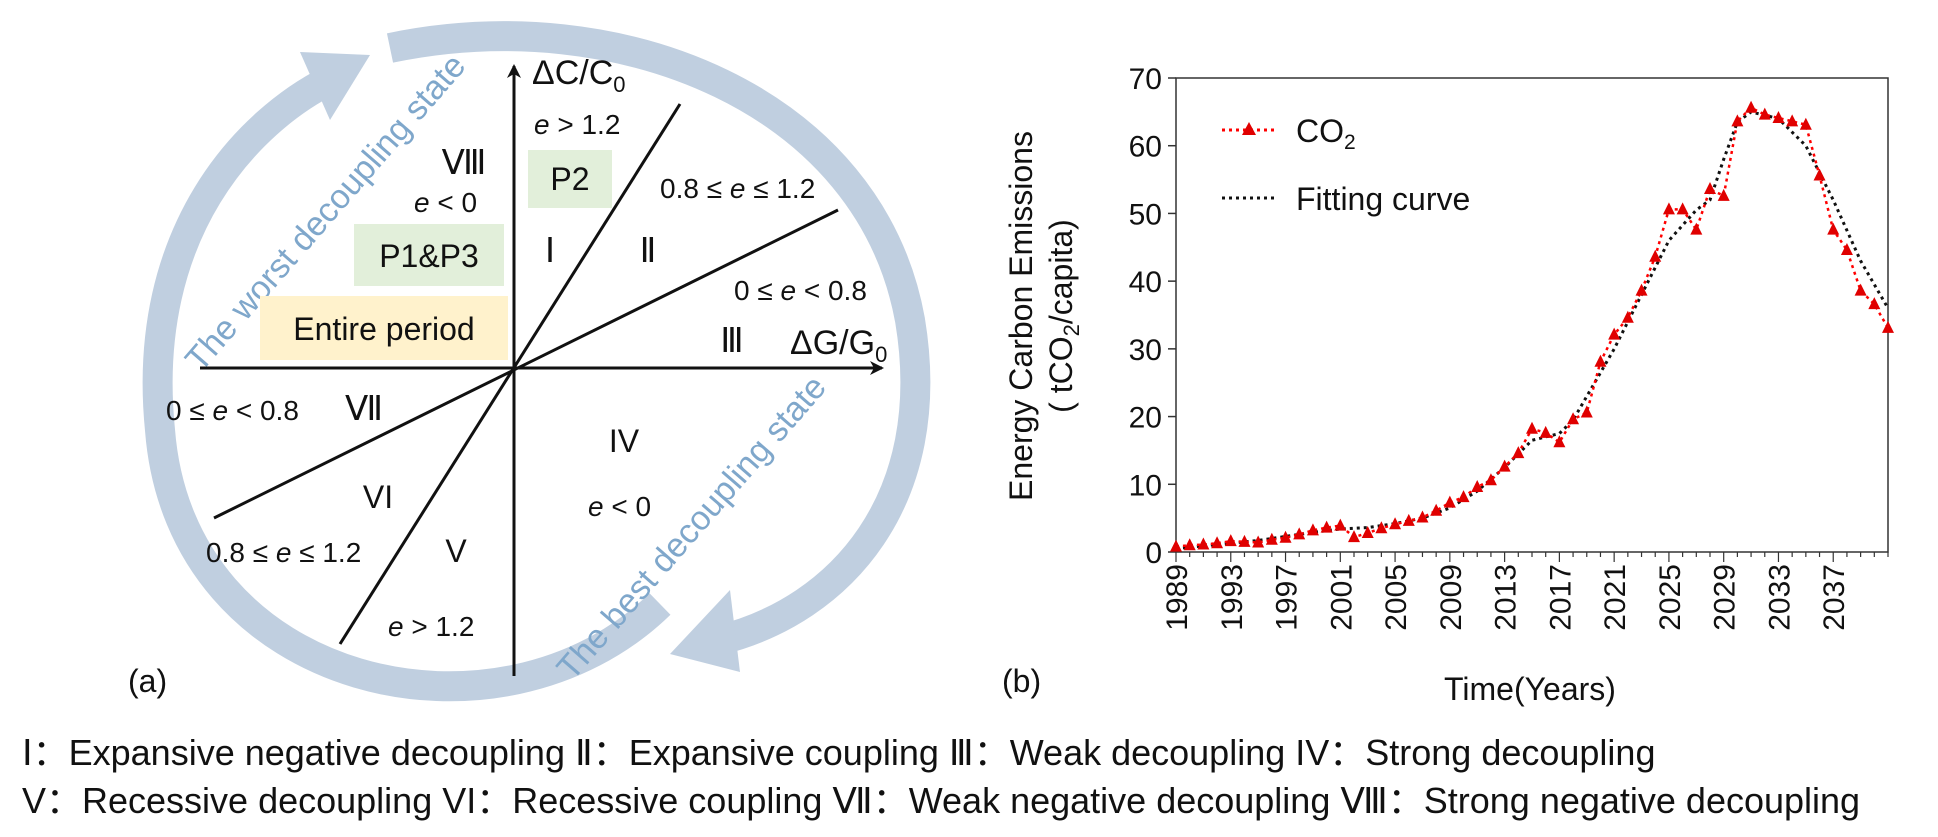  What do you see at coordinates (283, 552) in the screenshot?
I see `condition-q3-mid: 0.8 ≤ e ≤ 1.2` at bounding box center [283, 552].